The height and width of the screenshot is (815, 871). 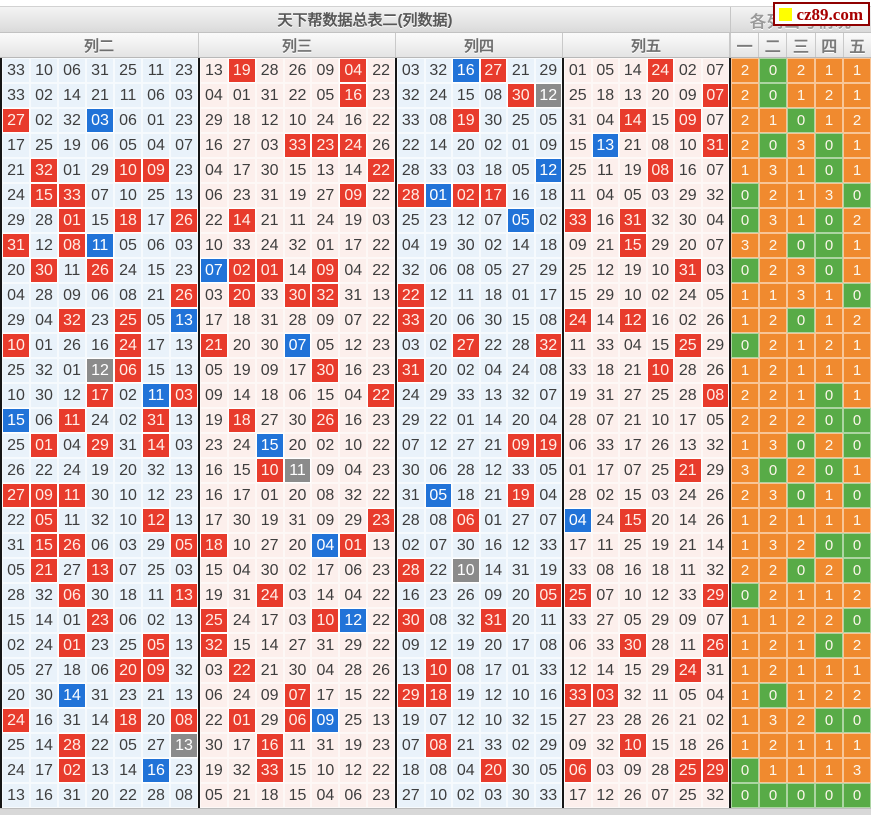 I want to click on stat-cell: 1, so click(x=745, y=370).